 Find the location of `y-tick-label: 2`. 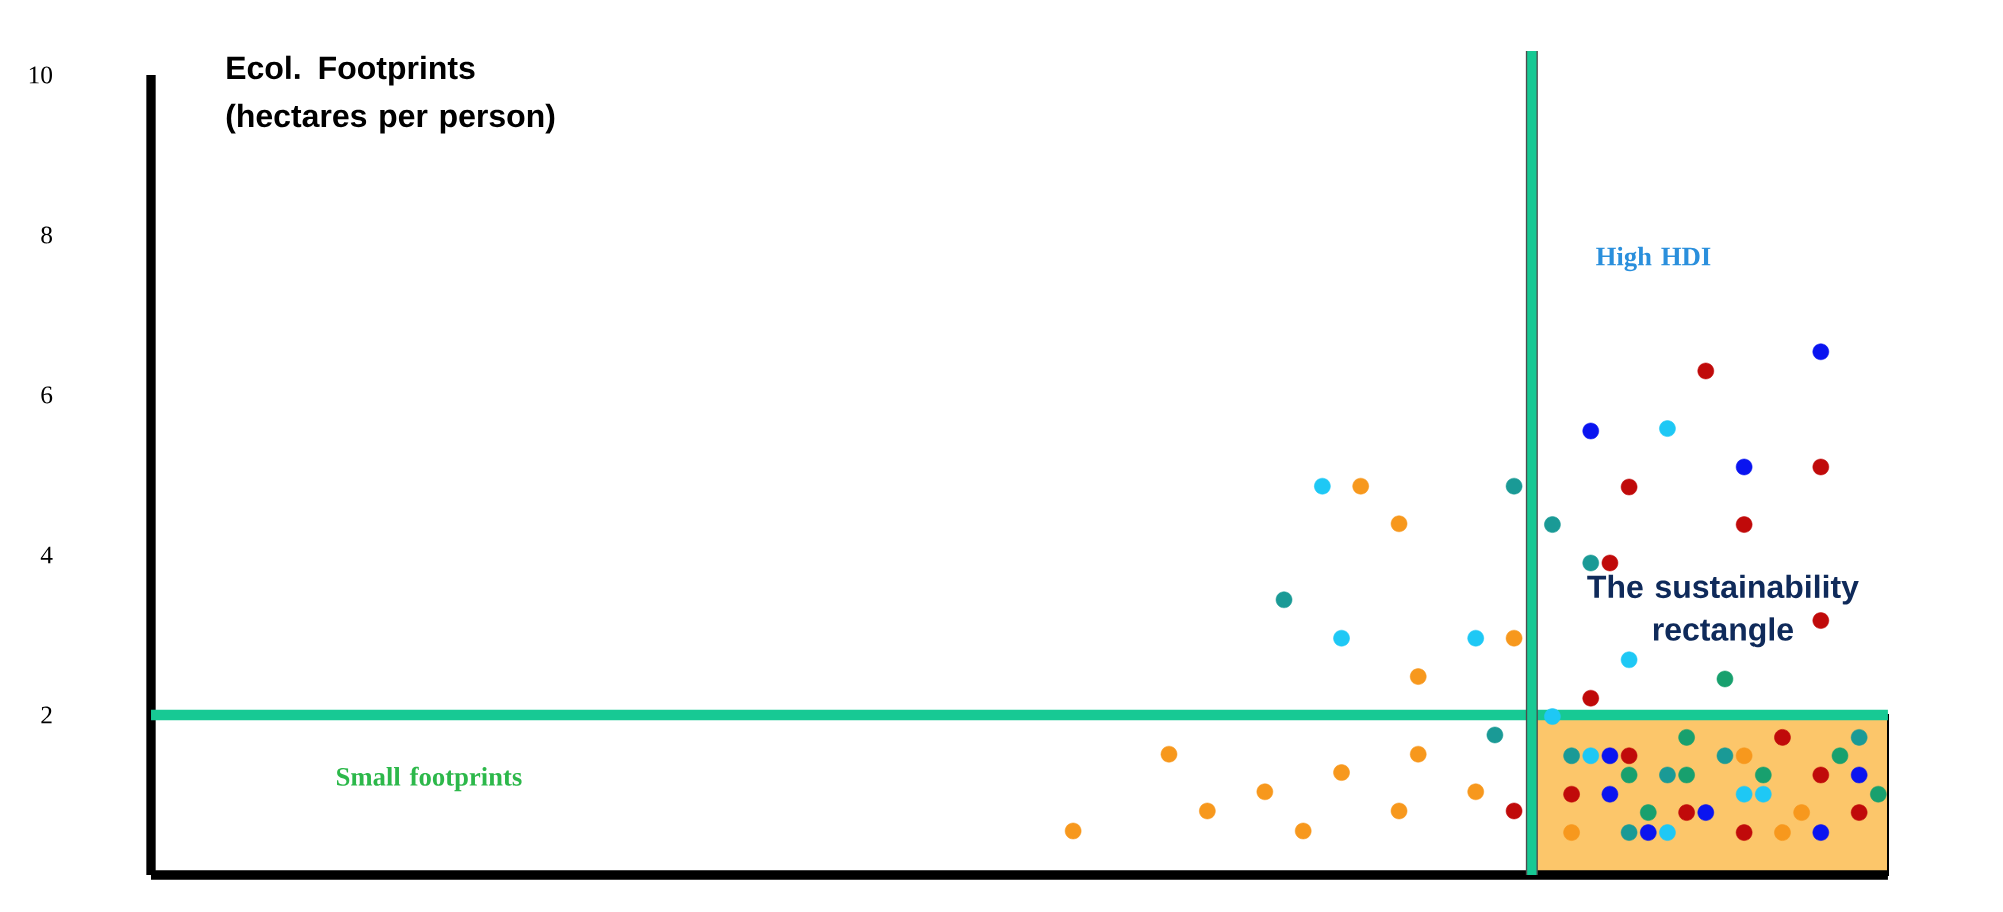

y-tick-label: 2 is located at coordinates (46, 715).